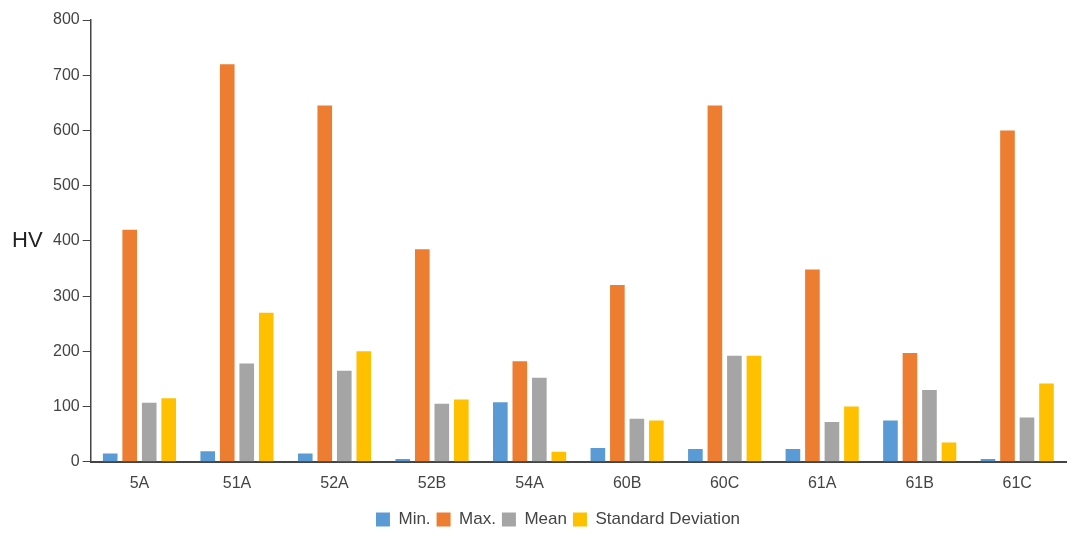 This screenshot has height=543, width=1076. I want to click on y-tick-label: 0, so click(75, 461).